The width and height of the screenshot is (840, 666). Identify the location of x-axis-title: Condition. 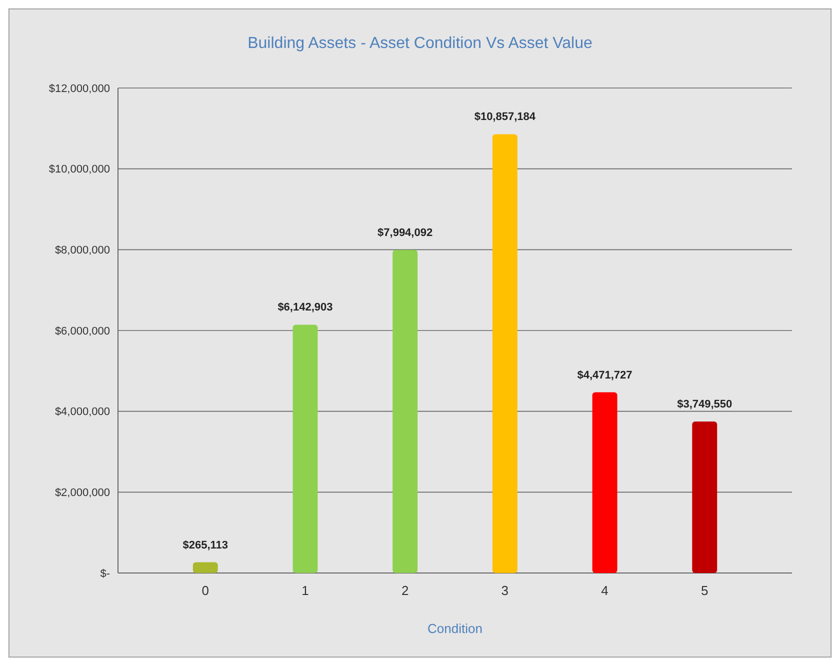
(455, 628).